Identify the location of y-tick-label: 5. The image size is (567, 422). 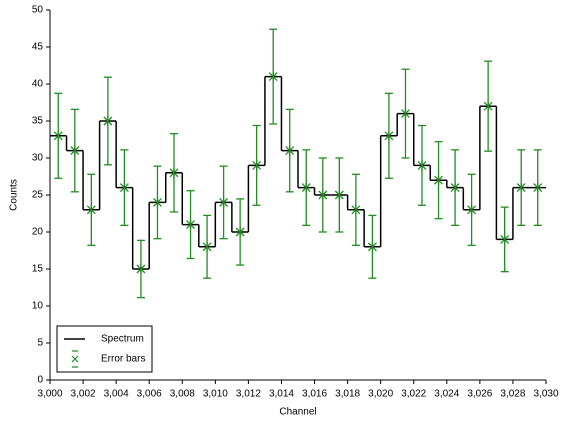
(40, 343).